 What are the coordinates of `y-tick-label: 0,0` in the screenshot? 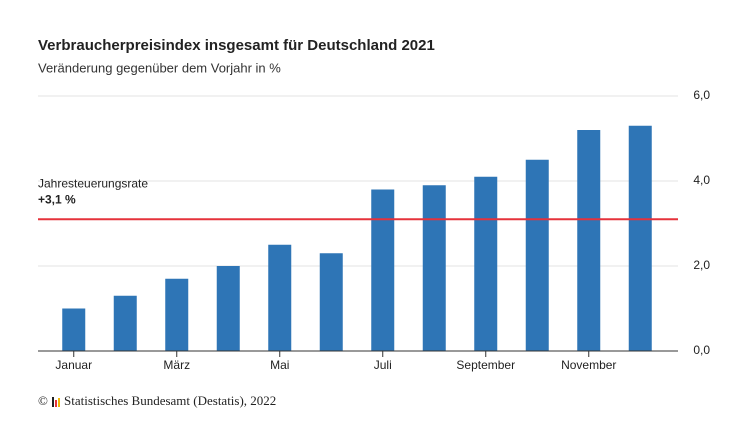 It's located at (701, 350).